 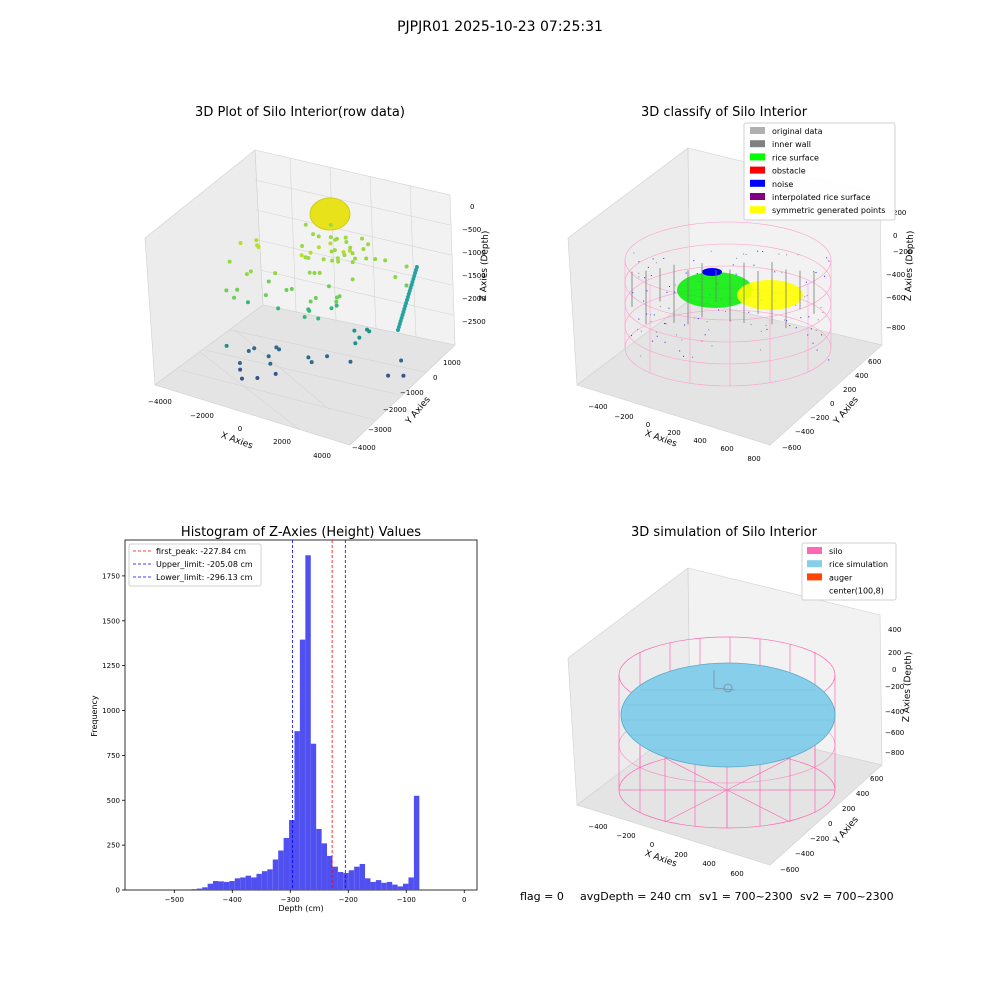 What do you see at coordinates (858, 564) in the screenshot?
I see `simulation-legend-label: rice simulation` at bounding box center [858, 564].